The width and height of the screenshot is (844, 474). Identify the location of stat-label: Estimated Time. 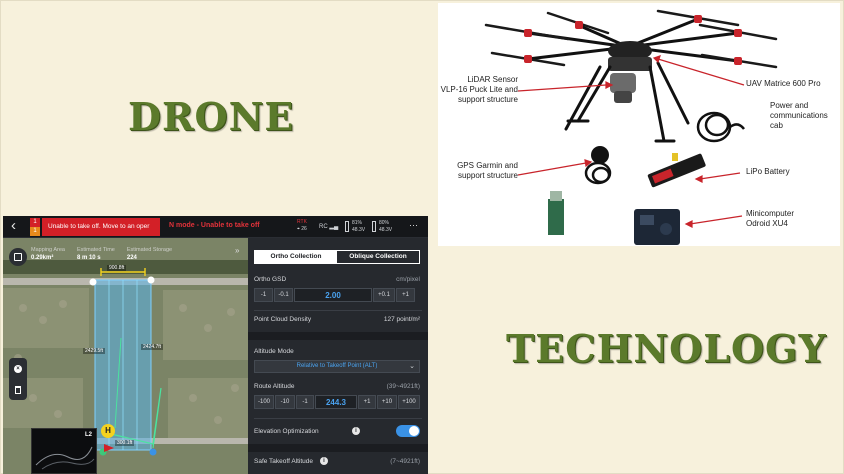
(95, 250).